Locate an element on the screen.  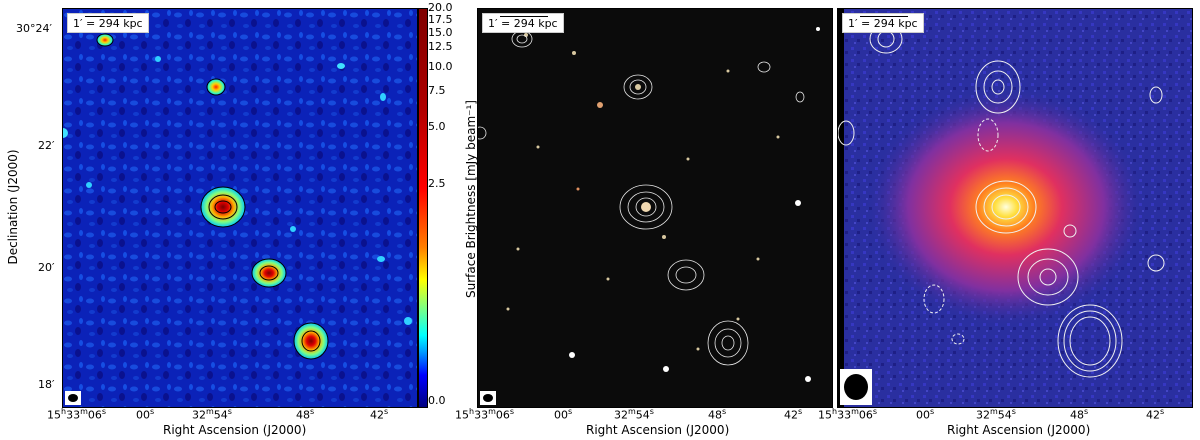
y-tick: 22′ is located at coordinates (46, 145).